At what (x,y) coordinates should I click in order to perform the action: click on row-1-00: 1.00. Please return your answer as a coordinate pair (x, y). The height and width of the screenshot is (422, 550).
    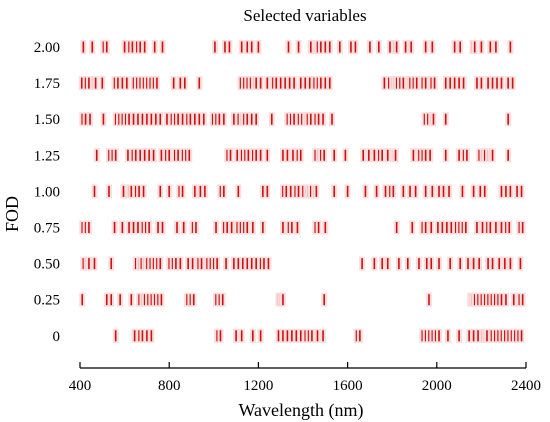
    Looking at the image, I should click on (279, 192).